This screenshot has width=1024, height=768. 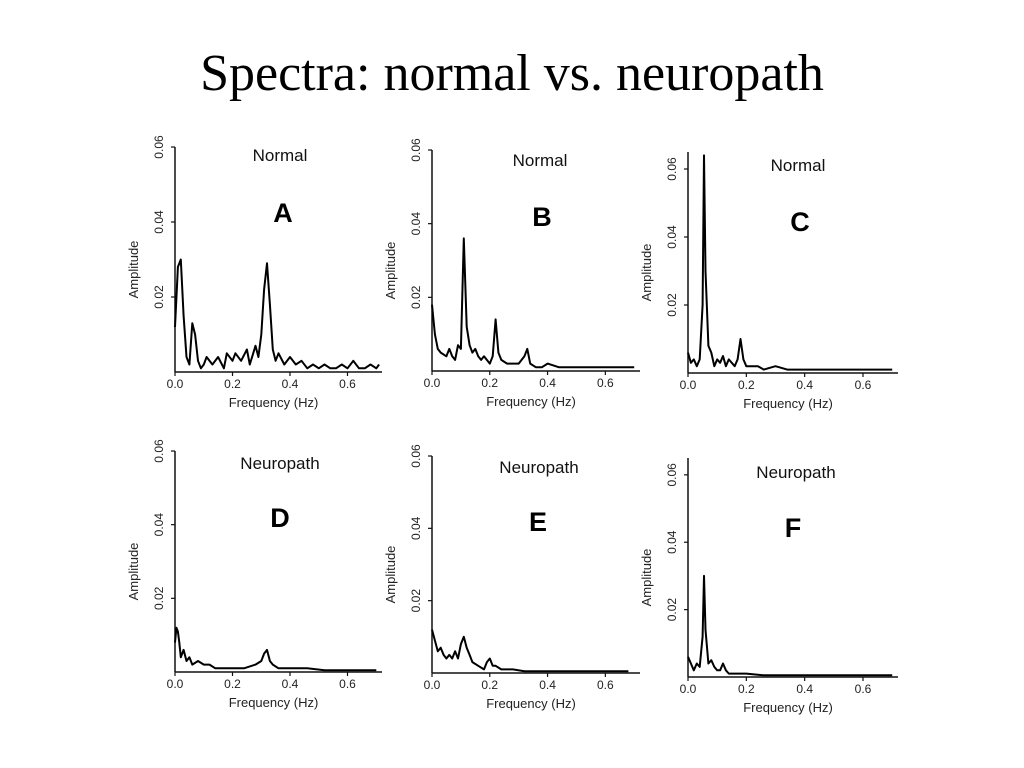 What do you see at coordinates (277, 314) in the screenshot?
I see `series-line-a` at bounding box center [277, 314].